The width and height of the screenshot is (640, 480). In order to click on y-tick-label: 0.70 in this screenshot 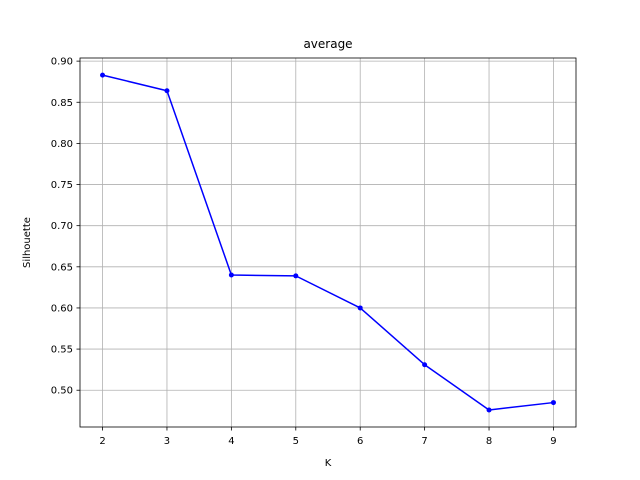, I will do `click(62, 226)`.